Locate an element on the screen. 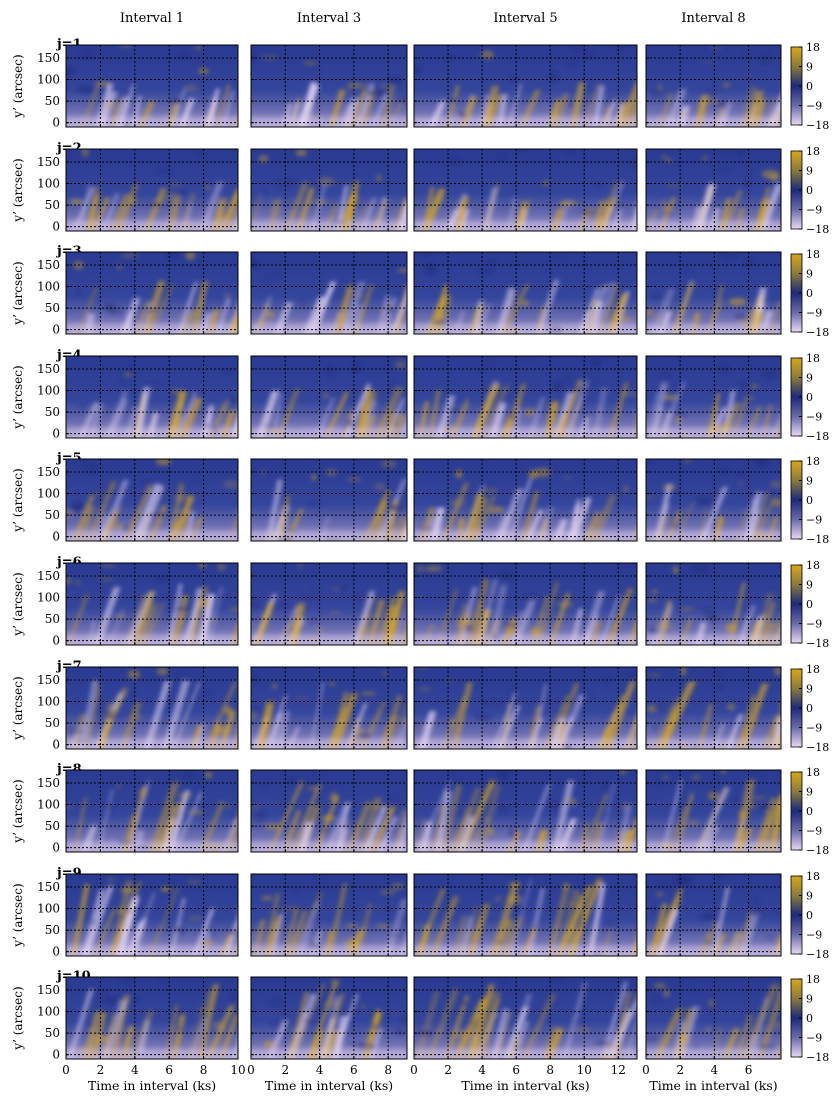 This screenshot has height=1107, width=839. x-tick-label: 12 is located at coordinates (618, 1070).